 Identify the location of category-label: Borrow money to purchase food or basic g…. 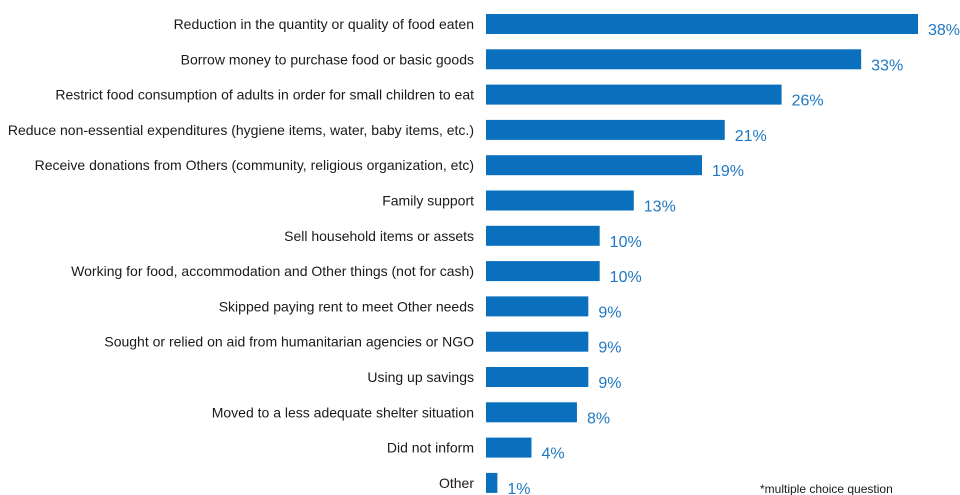
(327, 59).